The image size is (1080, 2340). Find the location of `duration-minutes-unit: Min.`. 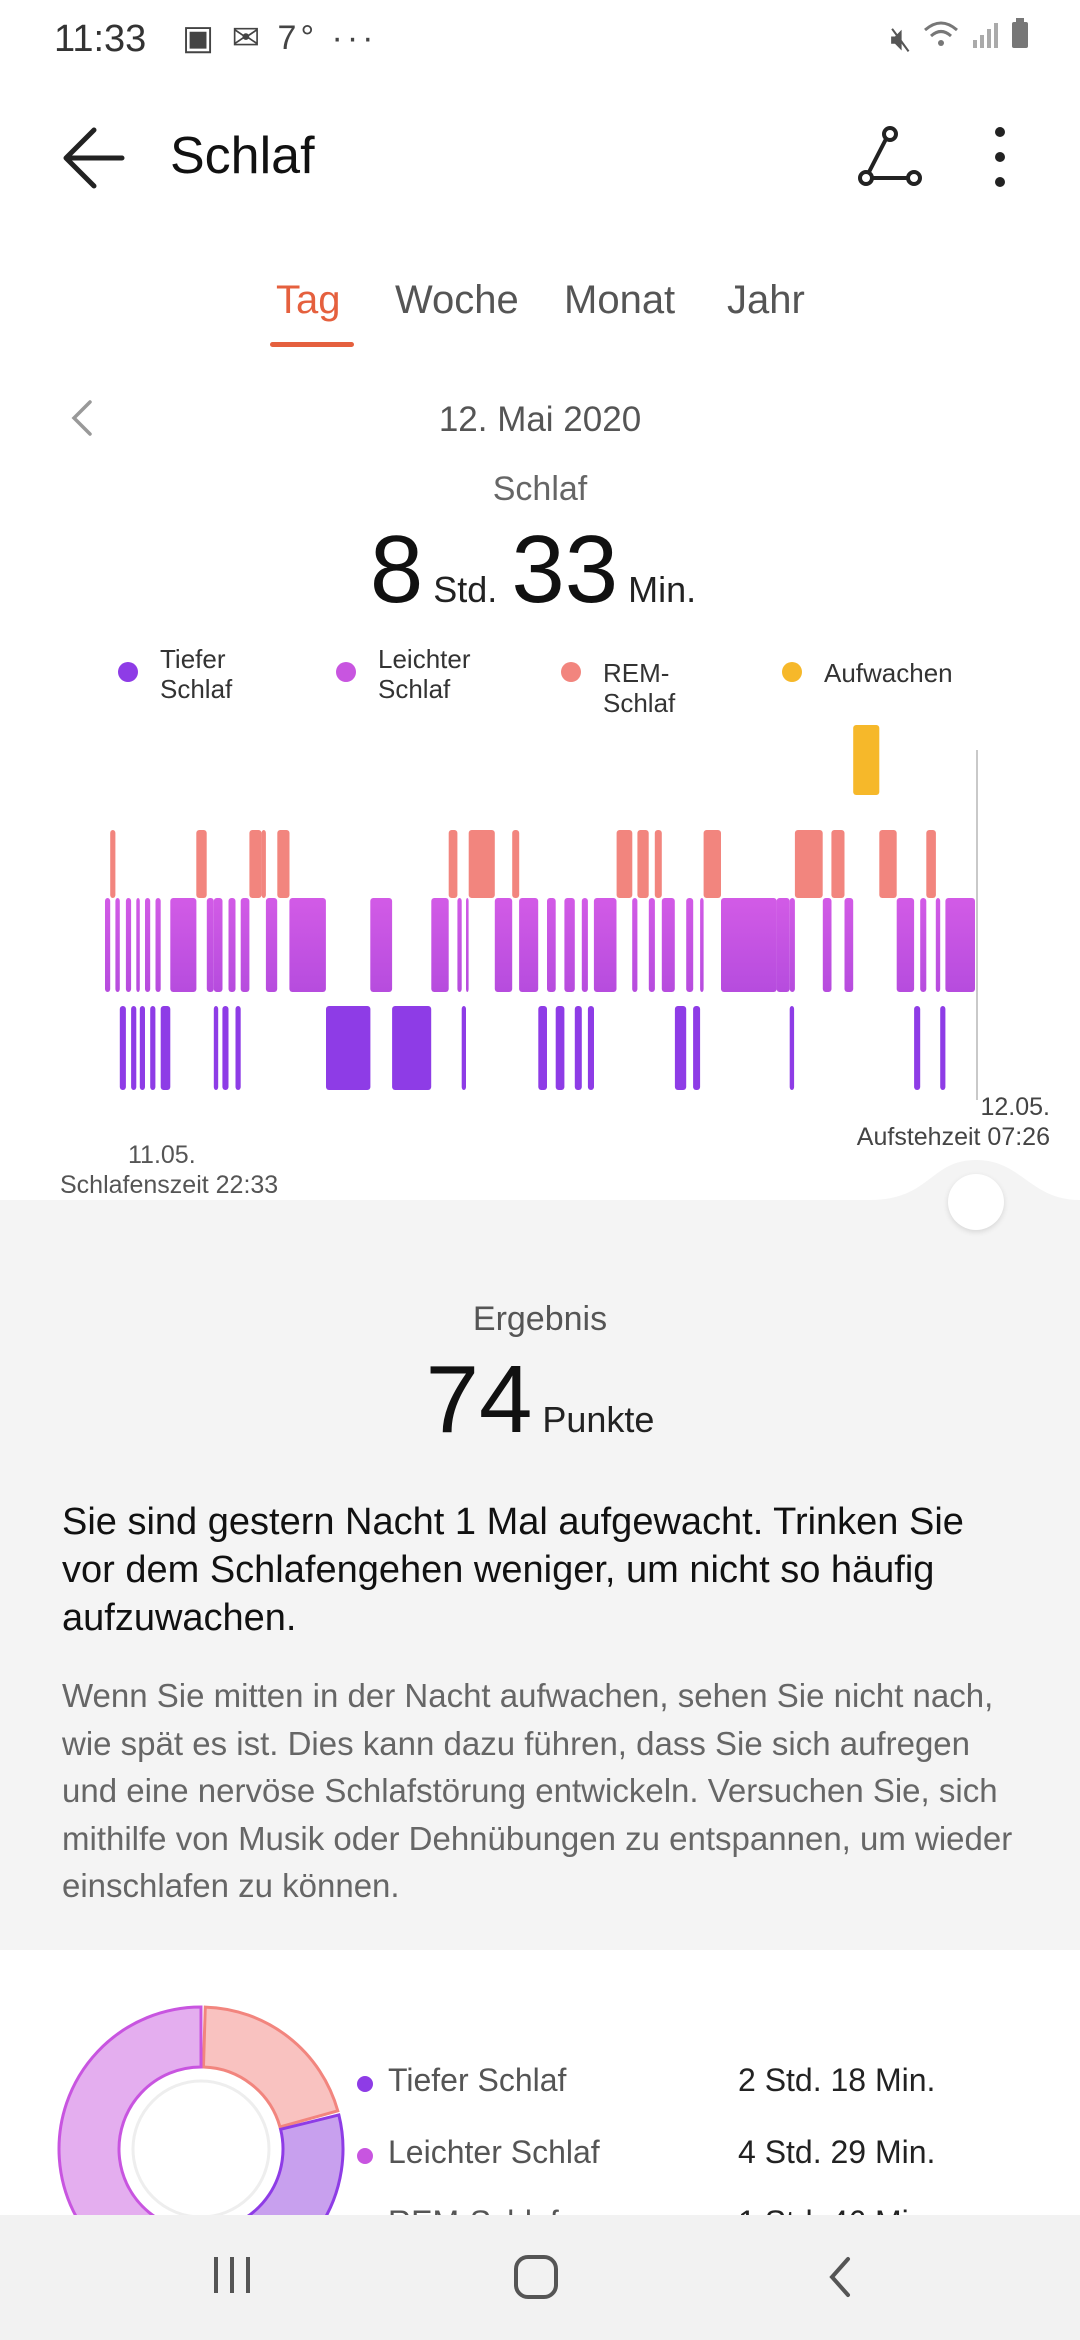

duration-minutes-unit: Min. is located at coordinates (662, 589).